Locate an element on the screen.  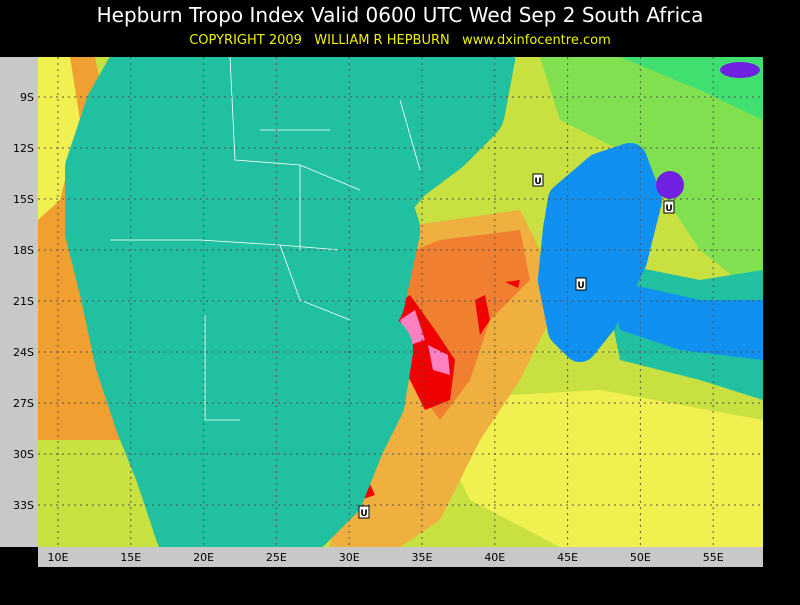
lat-label: 21S is located at coordinates (23, 301).